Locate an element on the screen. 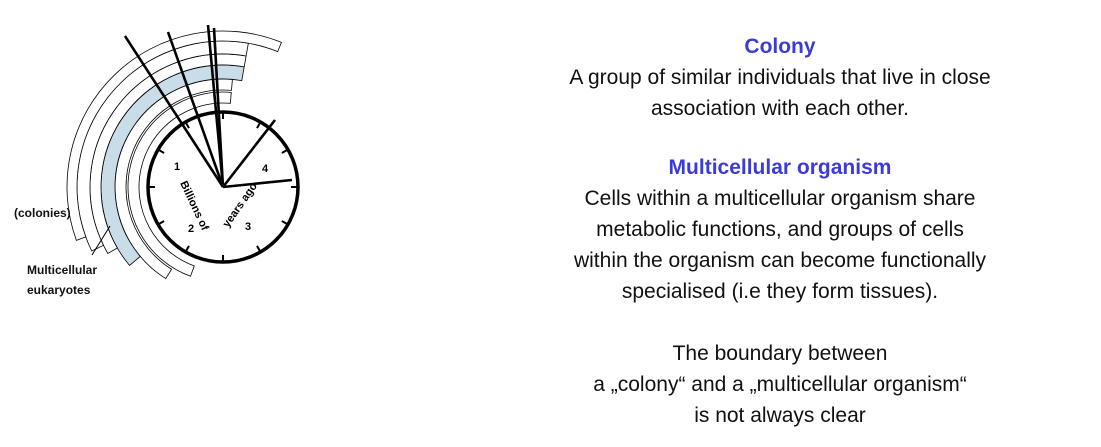  eon-arcs is located at coordinates (174, 155).